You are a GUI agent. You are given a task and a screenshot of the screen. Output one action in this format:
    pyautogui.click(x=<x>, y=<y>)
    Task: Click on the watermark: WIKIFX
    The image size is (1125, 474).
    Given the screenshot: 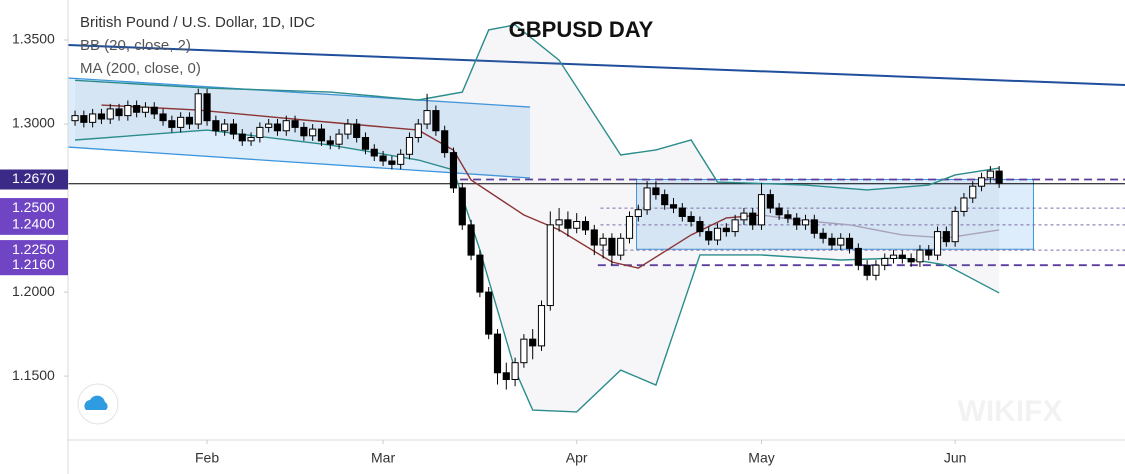 What is the action you would take?
    pyautogui.click(x=1010, y=411)
    